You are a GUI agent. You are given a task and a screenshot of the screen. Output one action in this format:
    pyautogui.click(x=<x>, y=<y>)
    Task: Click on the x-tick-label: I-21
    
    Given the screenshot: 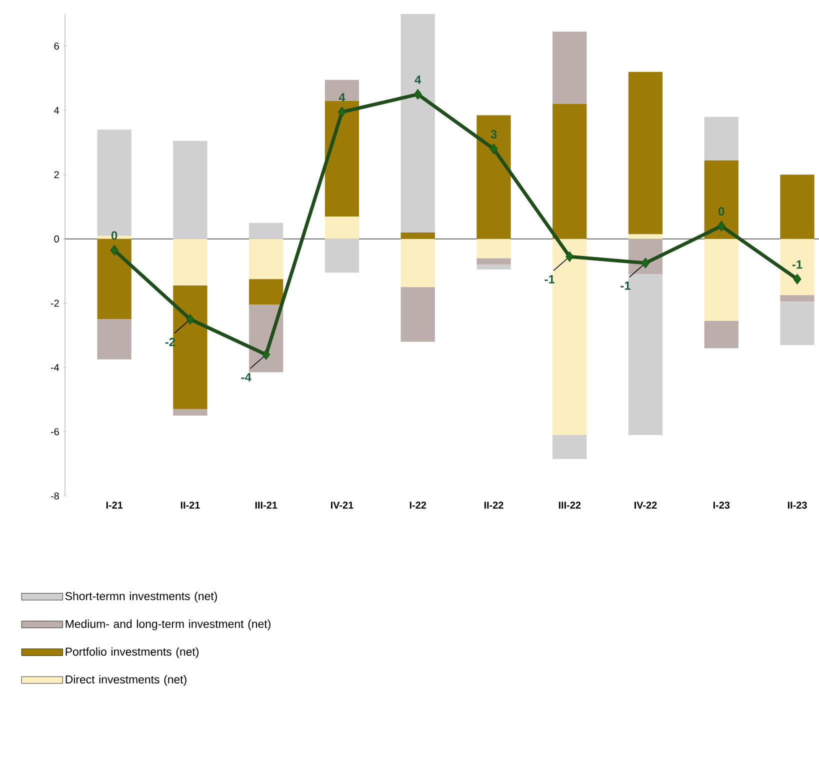 What is the action you would take?
    pyautogui.click(x=114, y=505)
    